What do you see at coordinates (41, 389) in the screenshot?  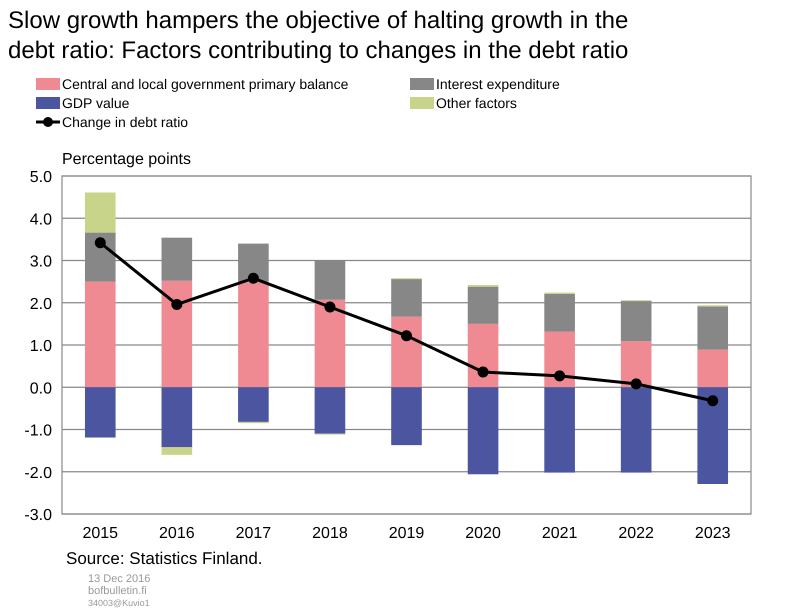 I see `y-tick-label: 0.0` at bounding box center [41, 389].